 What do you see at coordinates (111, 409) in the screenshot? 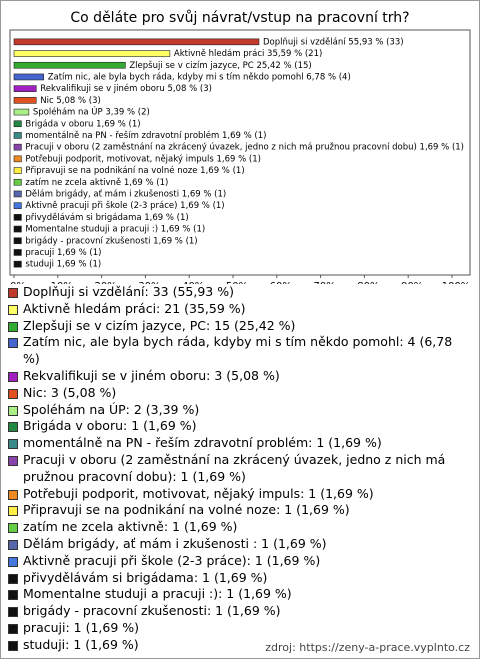
I see `legend-label: Spoléhám na ÚP: 2 (3,39 %)` at bounding box center [111, 409].